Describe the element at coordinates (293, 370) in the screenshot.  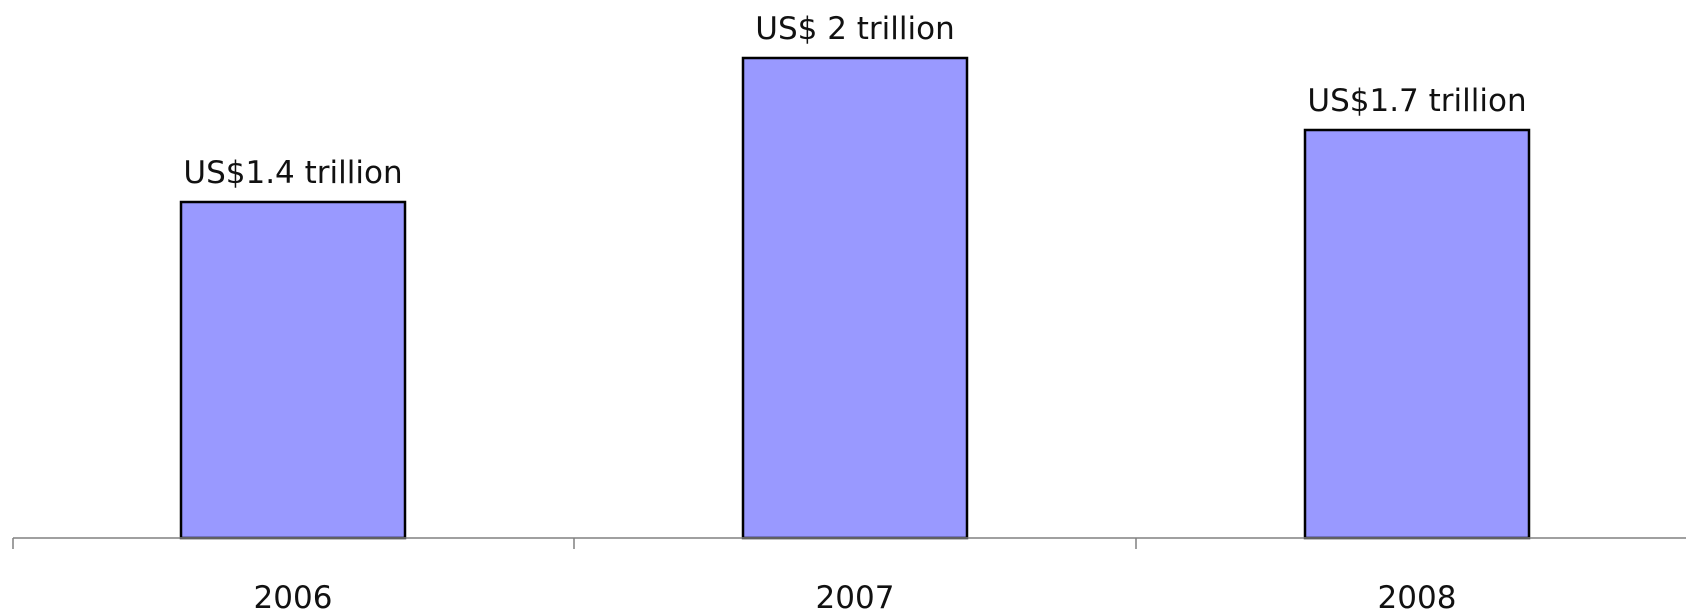
I see `bar-2006` at that location.